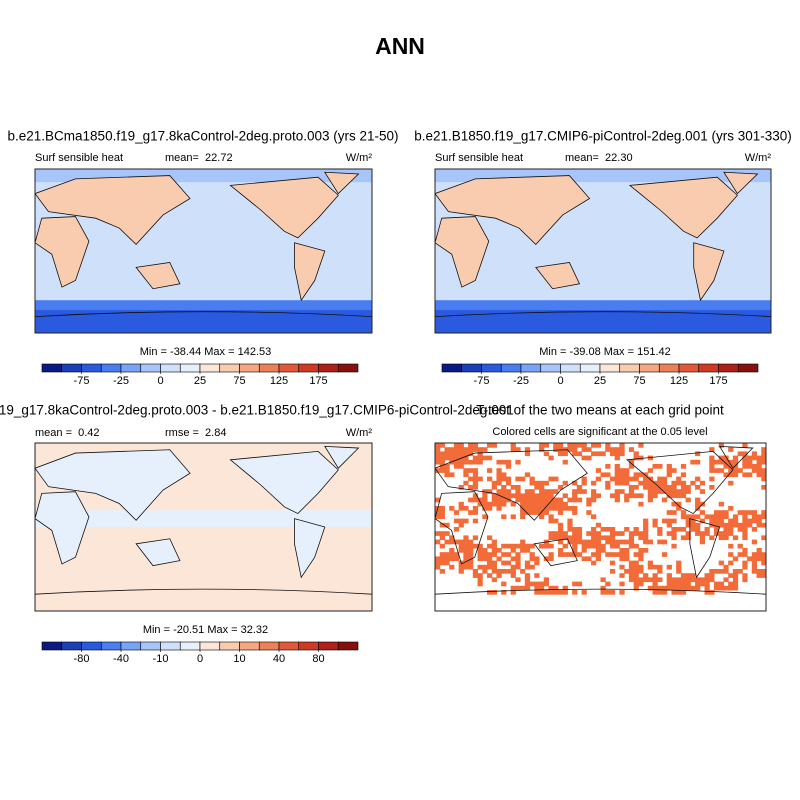 This screenshot has width=800, height=800. I want to click on map-frame, so click(600, 527).